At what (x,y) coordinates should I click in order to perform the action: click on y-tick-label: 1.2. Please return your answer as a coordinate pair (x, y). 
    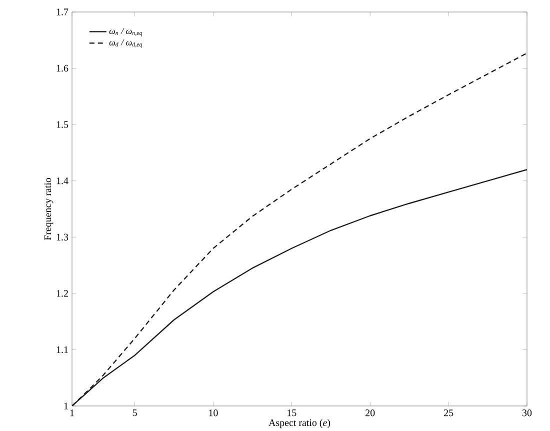
    Looking at the image, I should click on (62, 293).